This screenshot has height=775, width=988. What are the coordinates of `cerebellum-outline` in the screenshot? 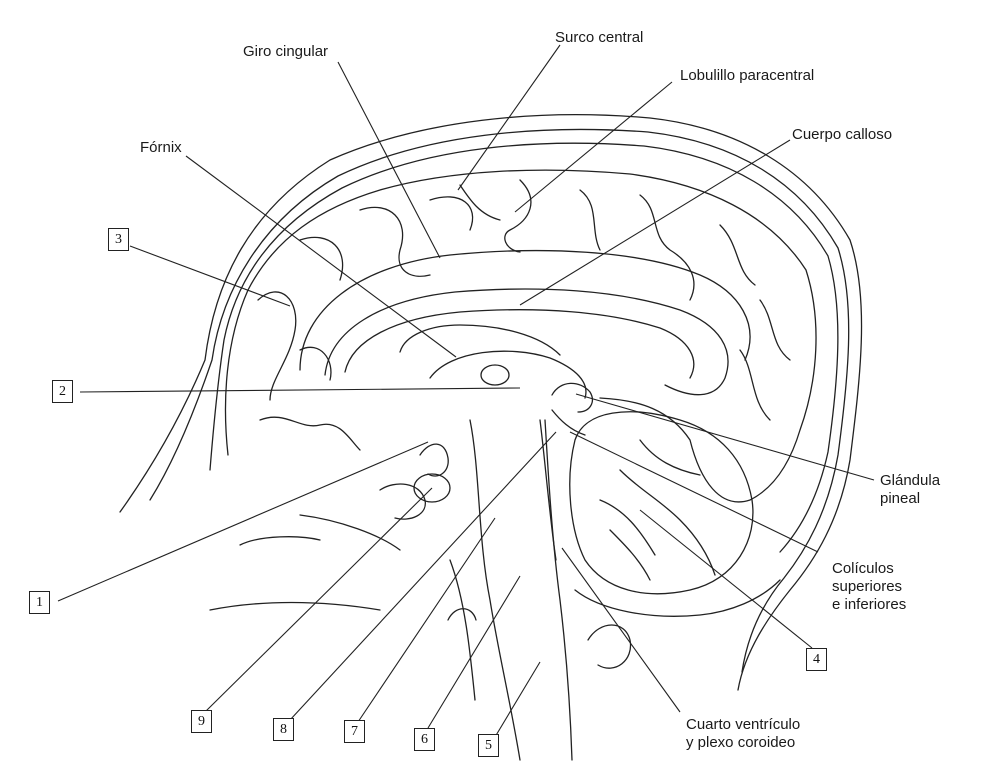 It's located at (661, 503).